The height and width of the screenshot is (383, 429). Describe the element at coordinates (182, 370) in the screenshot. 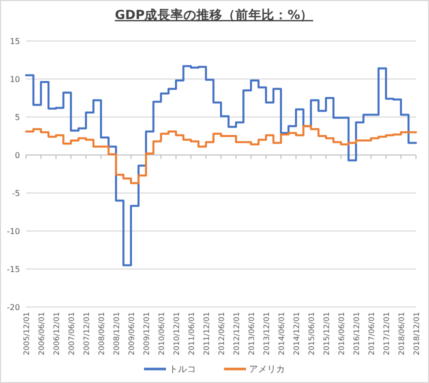

I see `legend-label: トルコ` at that location.